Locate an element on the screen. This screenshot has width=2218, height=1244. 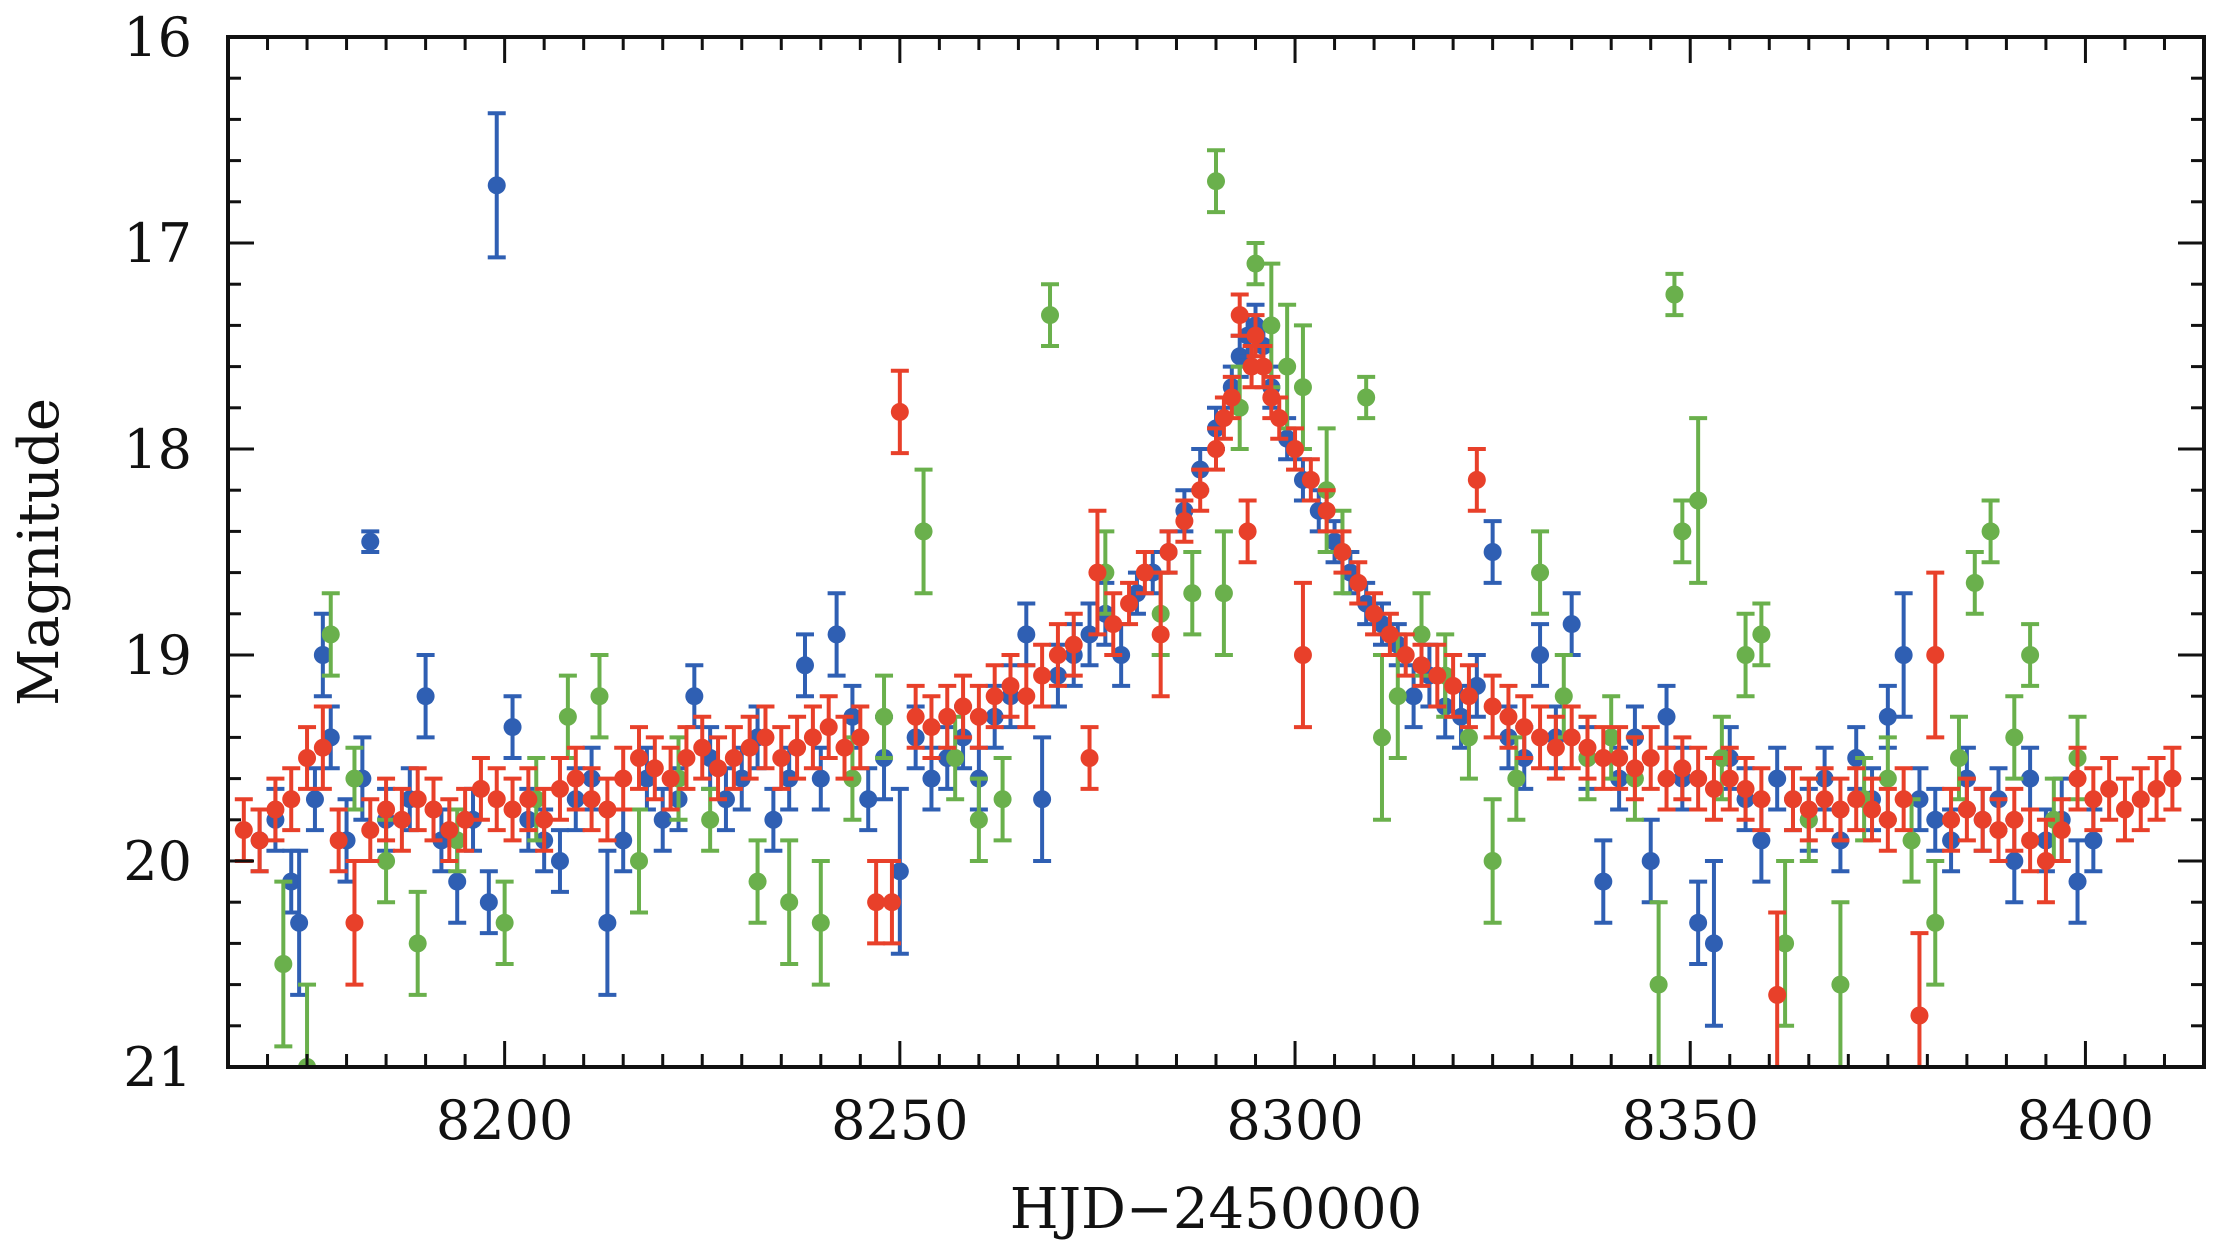
x-tick-label: 8250 is located at coordinates (899, 1120).